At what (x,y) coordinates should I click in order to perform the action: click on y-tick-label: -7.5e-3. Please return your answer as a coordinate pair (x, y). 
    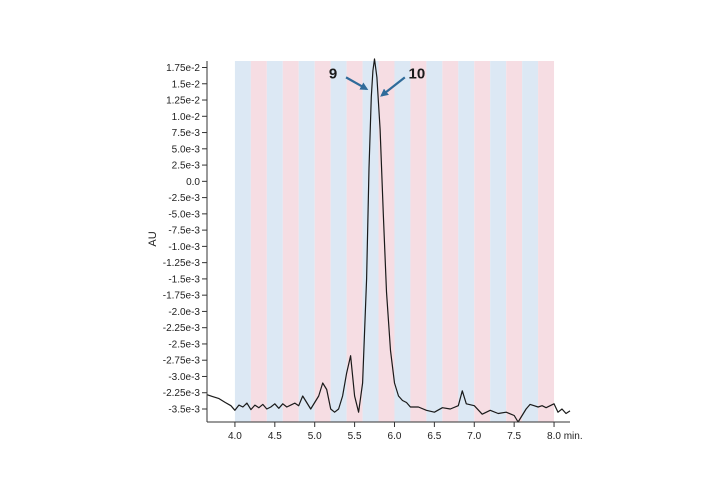
    Looking at the image, I should click on (184, 231).